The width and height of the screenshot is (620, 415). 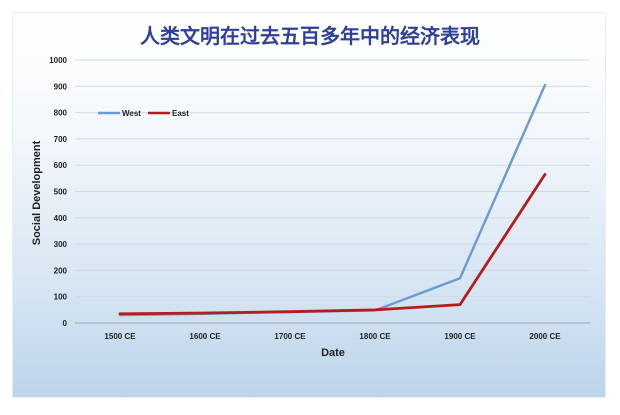 What do you see at coordinates (61, 165) in the screenshot?
I see `y-tick-label: 600` at bounding box center [61, 165].